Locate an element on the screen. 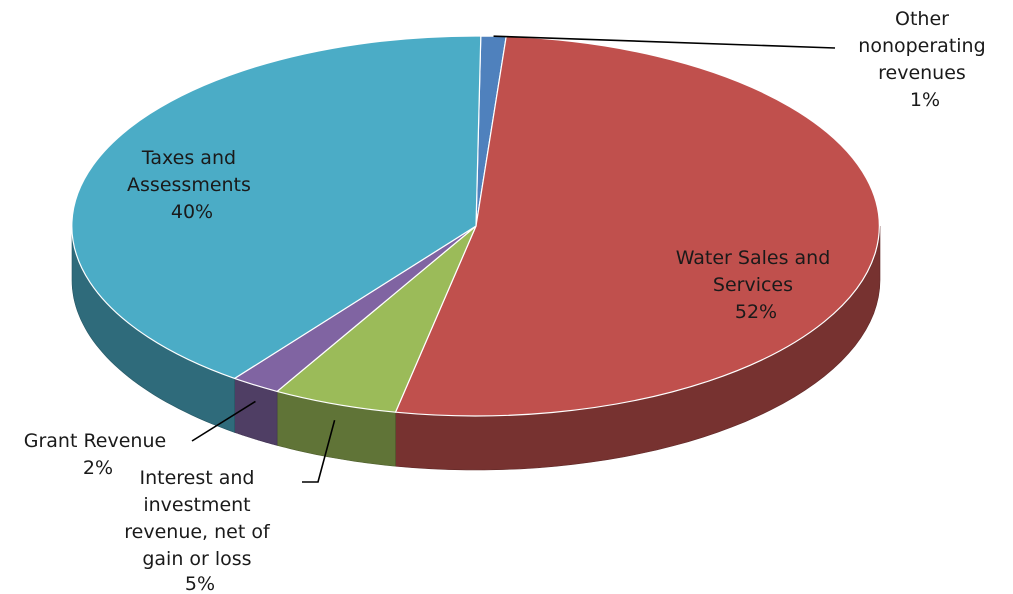  leader-line-other is located at coordinates (664, 42).